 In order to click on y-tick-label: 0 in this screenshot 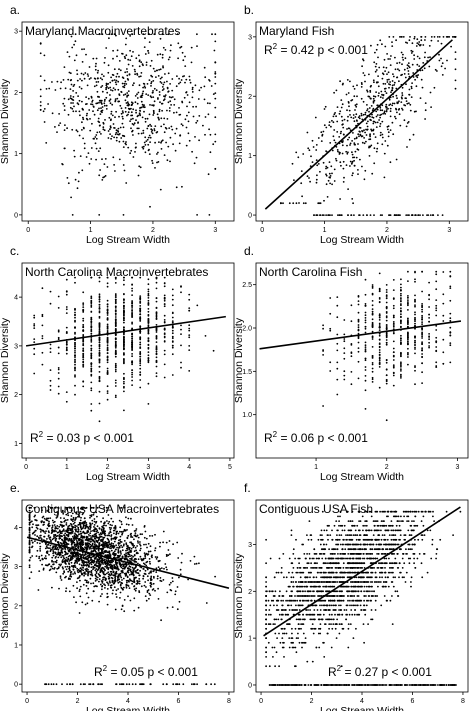, I will do `click(250, 216)`.